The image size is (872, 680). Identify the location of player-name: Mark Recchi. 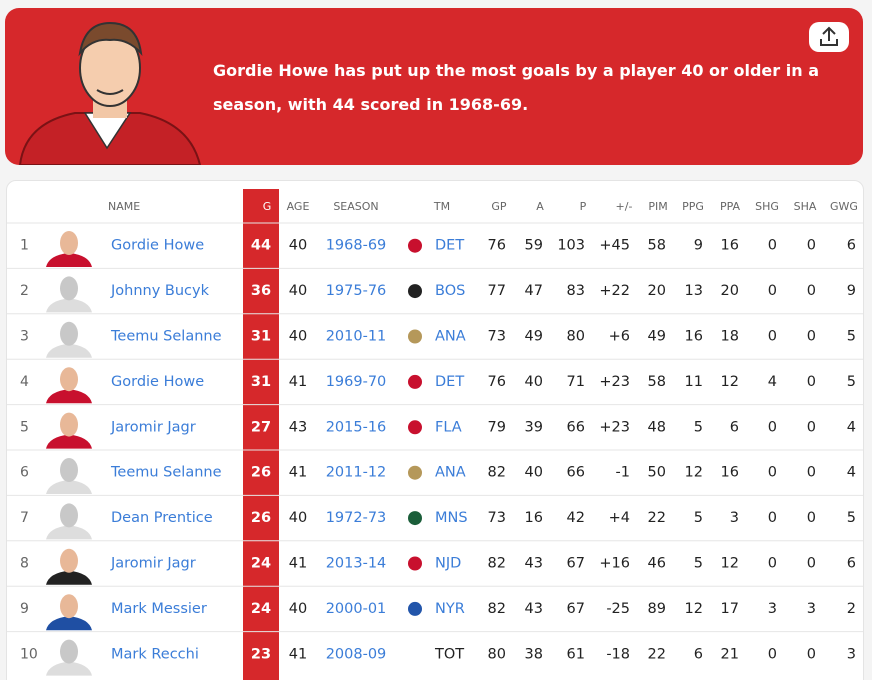
(155, 654).